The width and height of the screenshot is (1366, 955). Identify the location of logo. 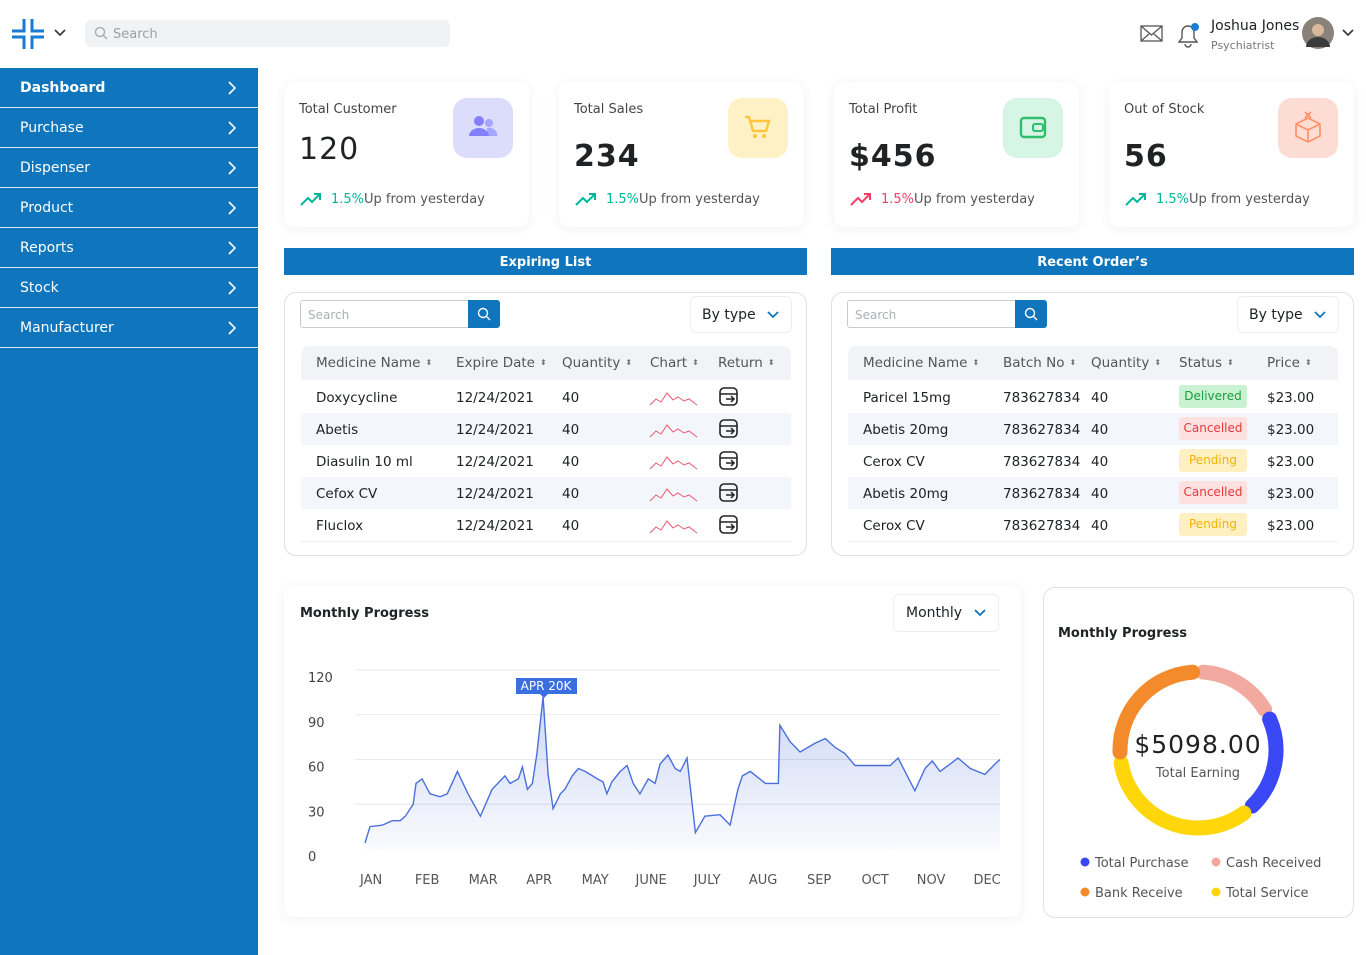
(28, 34).